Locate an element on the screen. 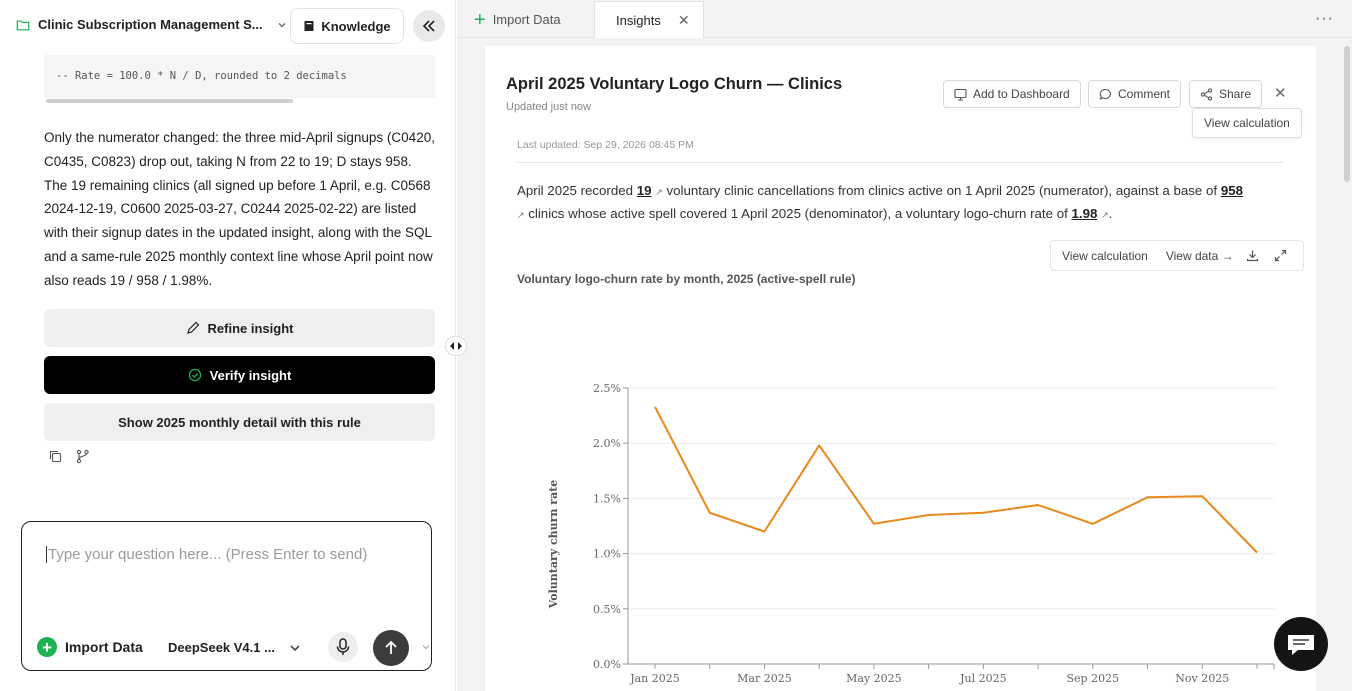  refine-label: Refine insight is located at coordinates (250, 328).